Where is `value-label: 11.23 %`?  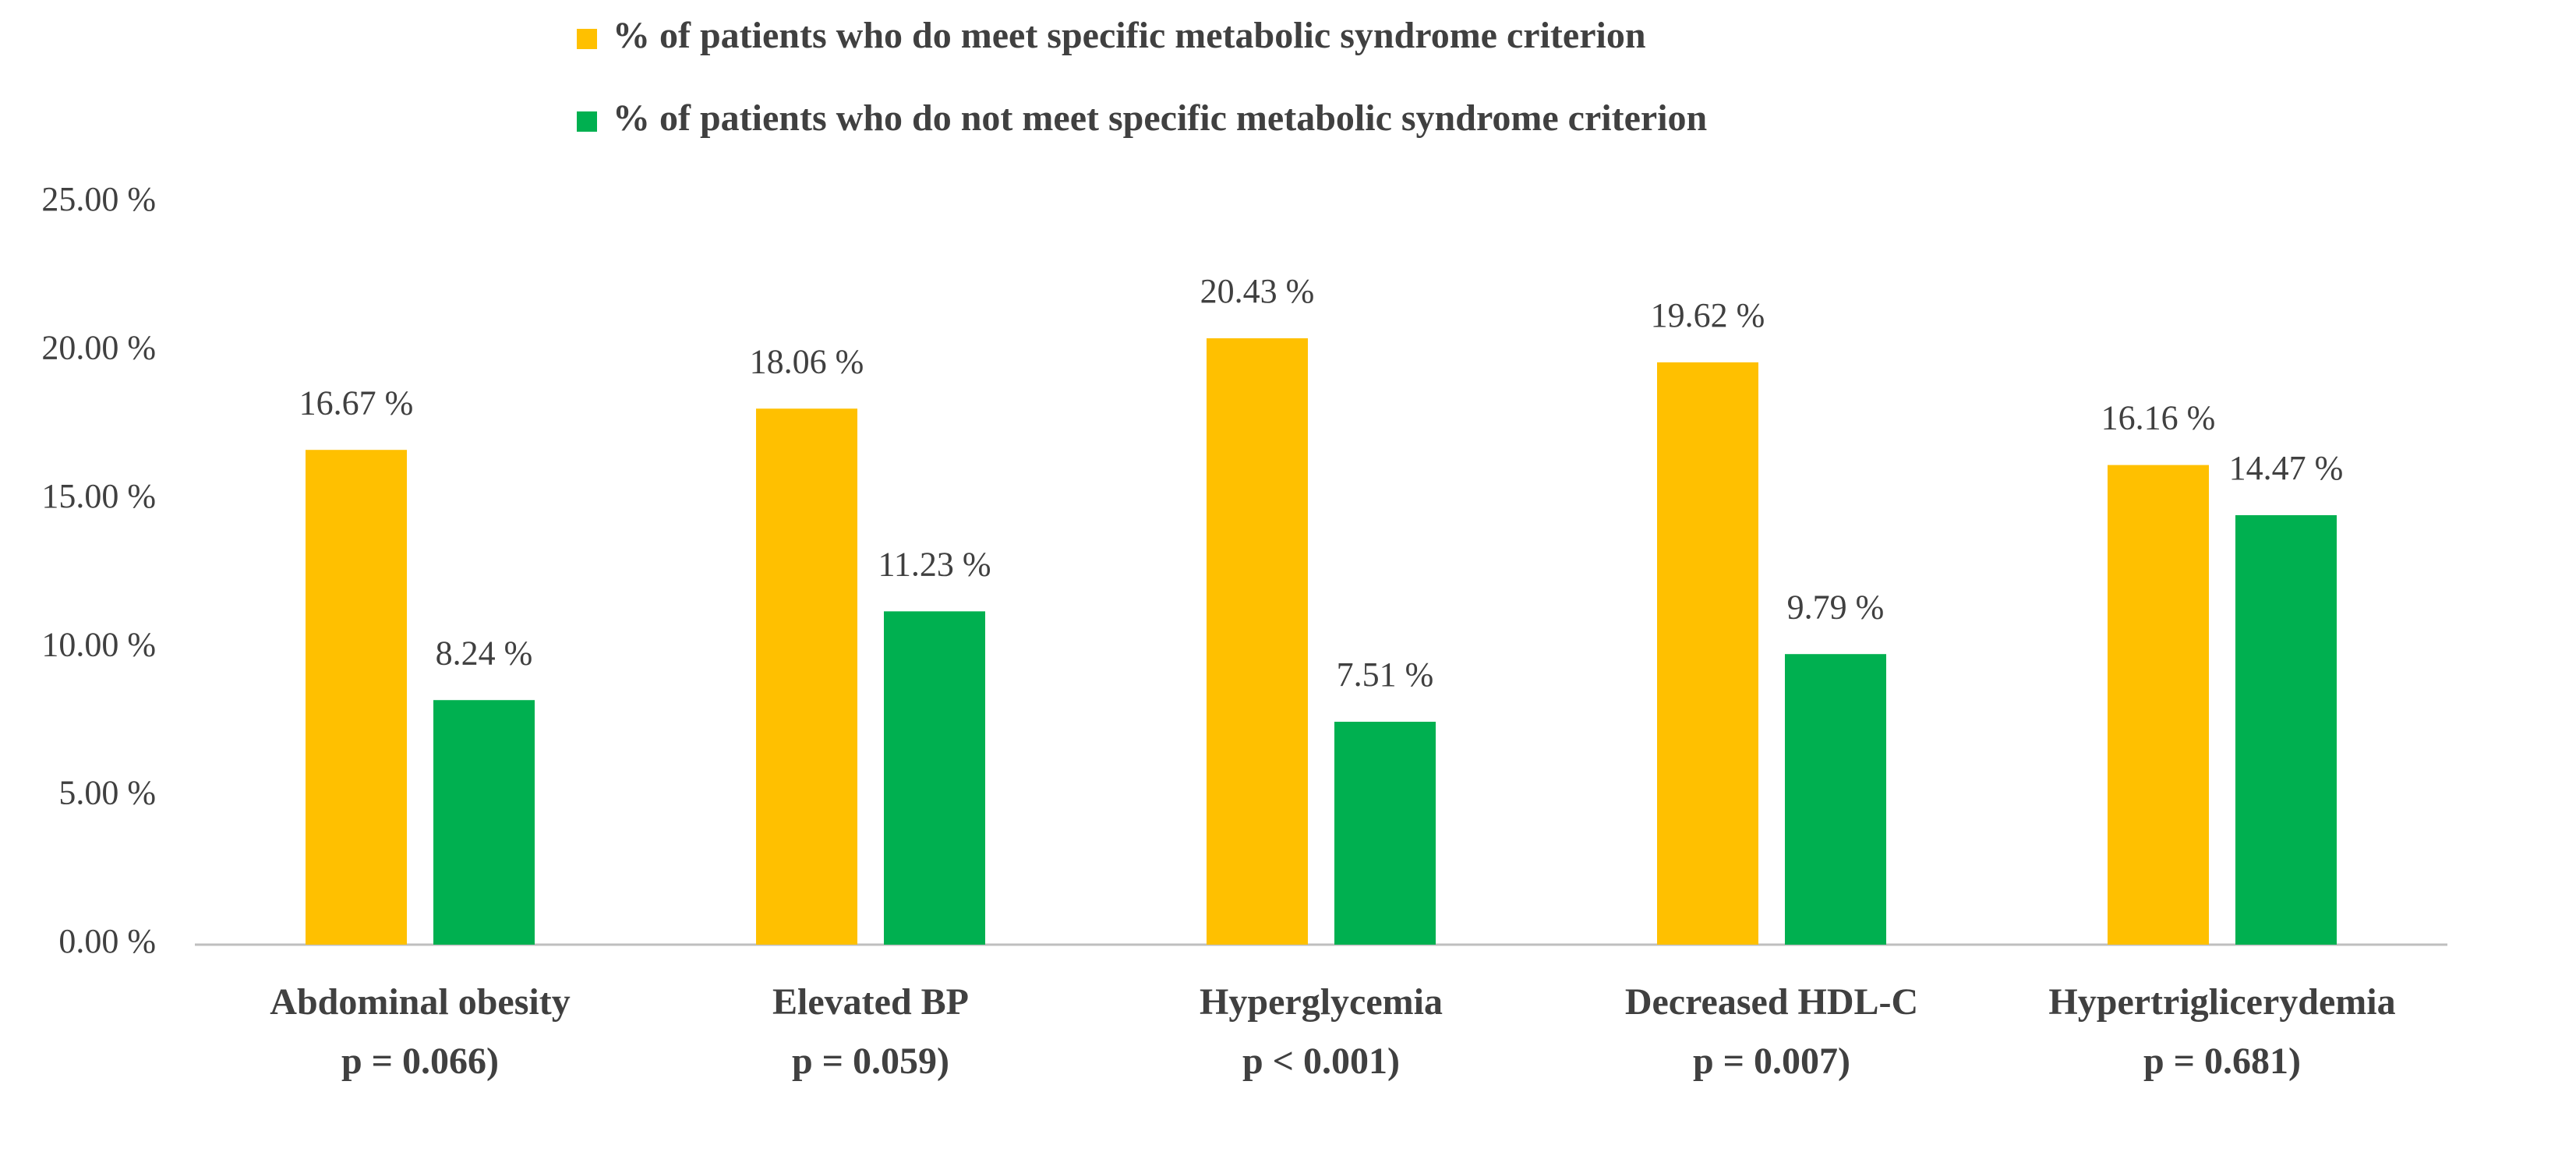 value-label: 11.23 % is located at coordinates (934, 564).